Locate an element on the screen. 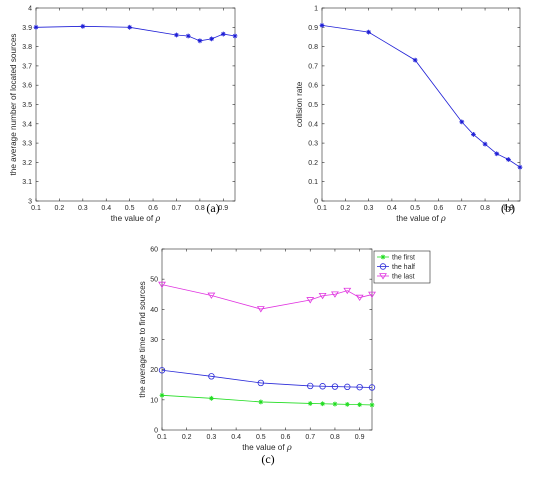 Image resolution: width=550 pixels, height=493 pixels. y-tick-label: 0.2 is located at coordinates (313, 163).